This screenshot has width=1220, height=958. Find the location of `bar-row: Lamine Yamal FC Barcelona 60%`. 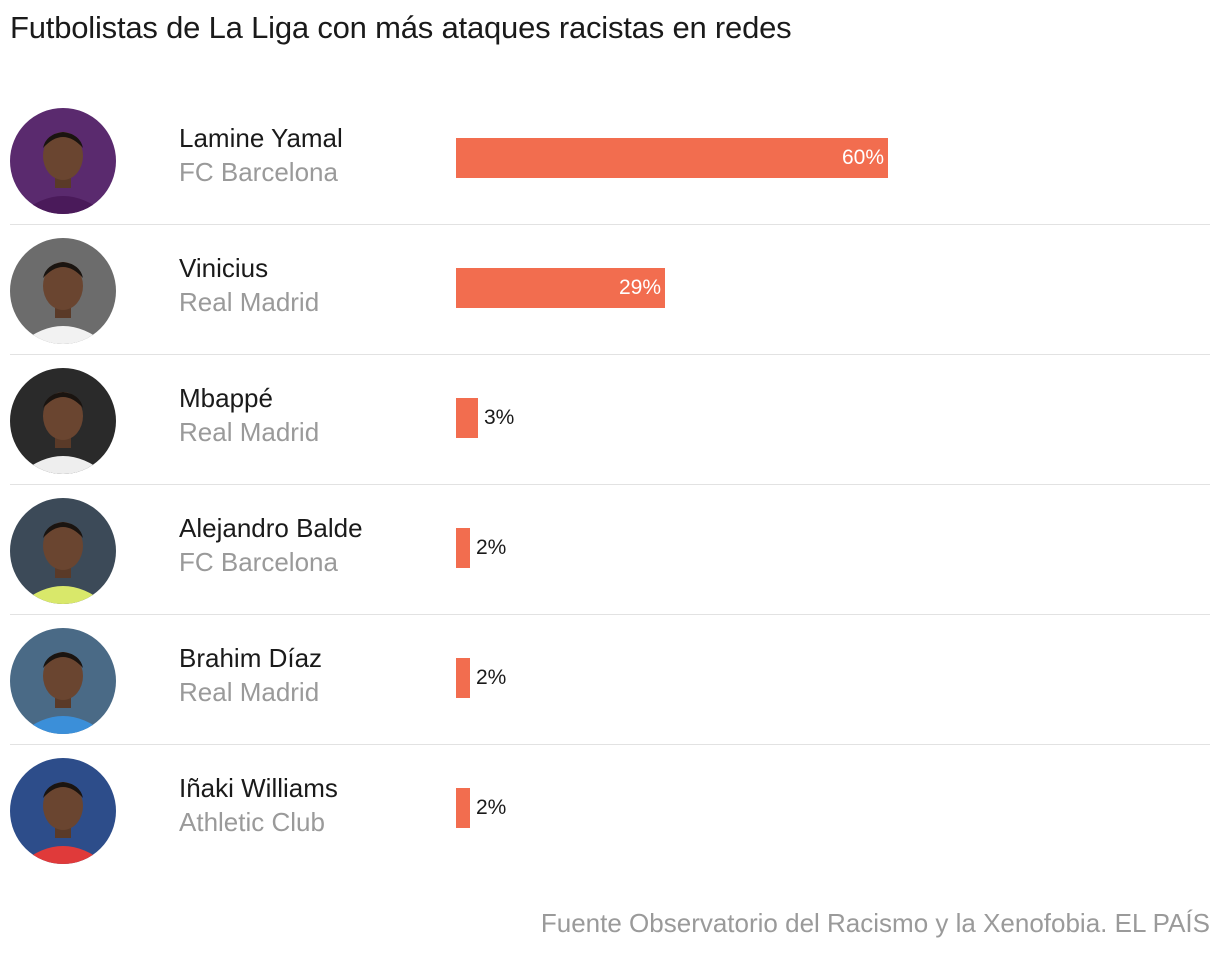

bar-row: Lamine Yamal FC Barcelona 60% is located at coordinates (610, 160).